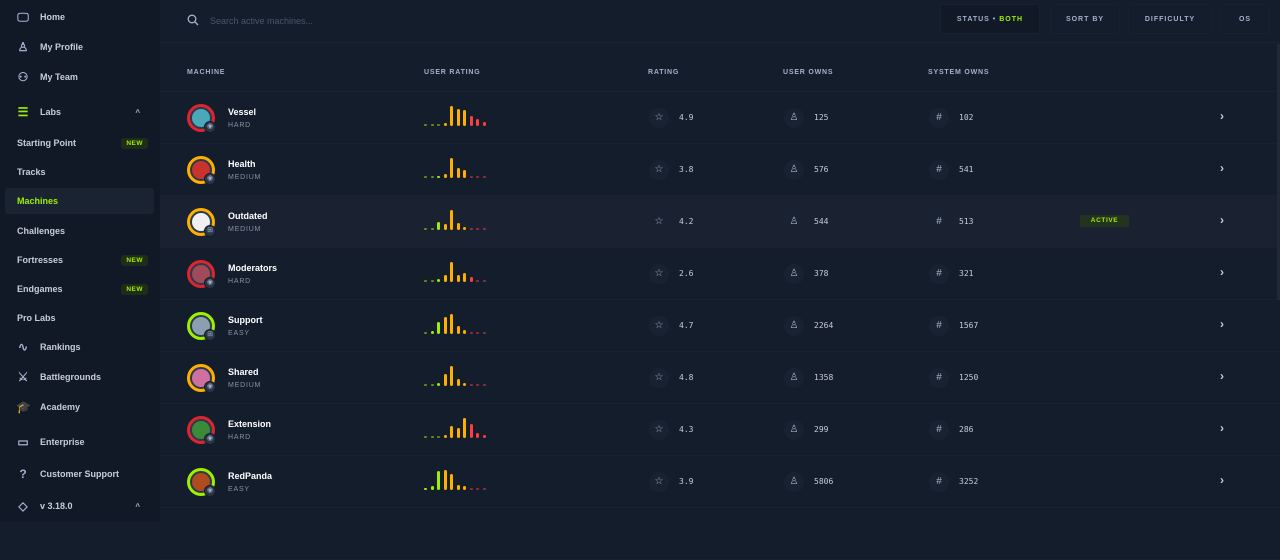 This screenshot has width=1280, height=560. Describe the element at coordinates (80, 474) in the screenshot. I see `sidebar-item-label: Customer Support` at that location.